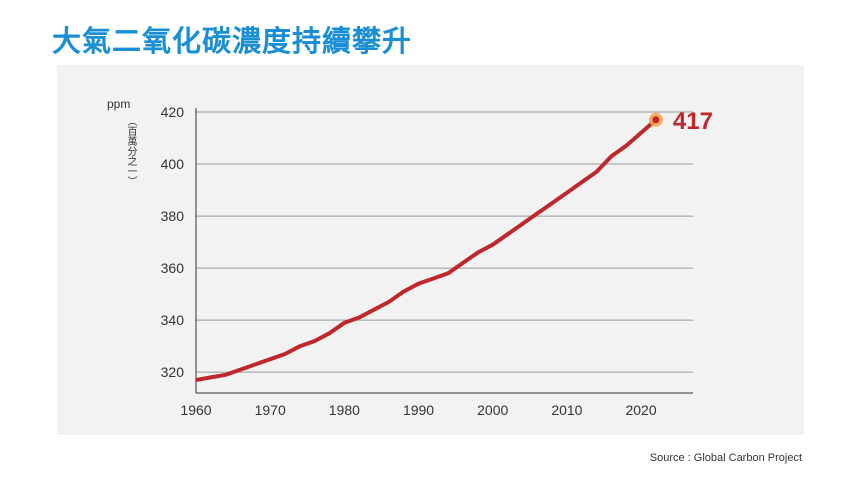  Describe the element at coordinates (640, 410) in the screenshot. I see `x-tick-label-2020: 2020` at that location.